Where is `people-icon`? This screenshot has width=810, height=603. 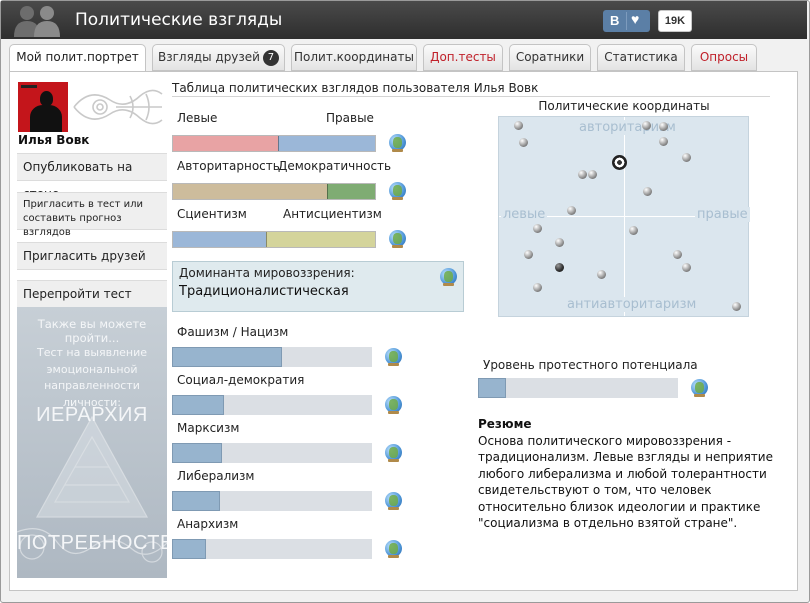
people-icon is located at coordinates (37, 21).